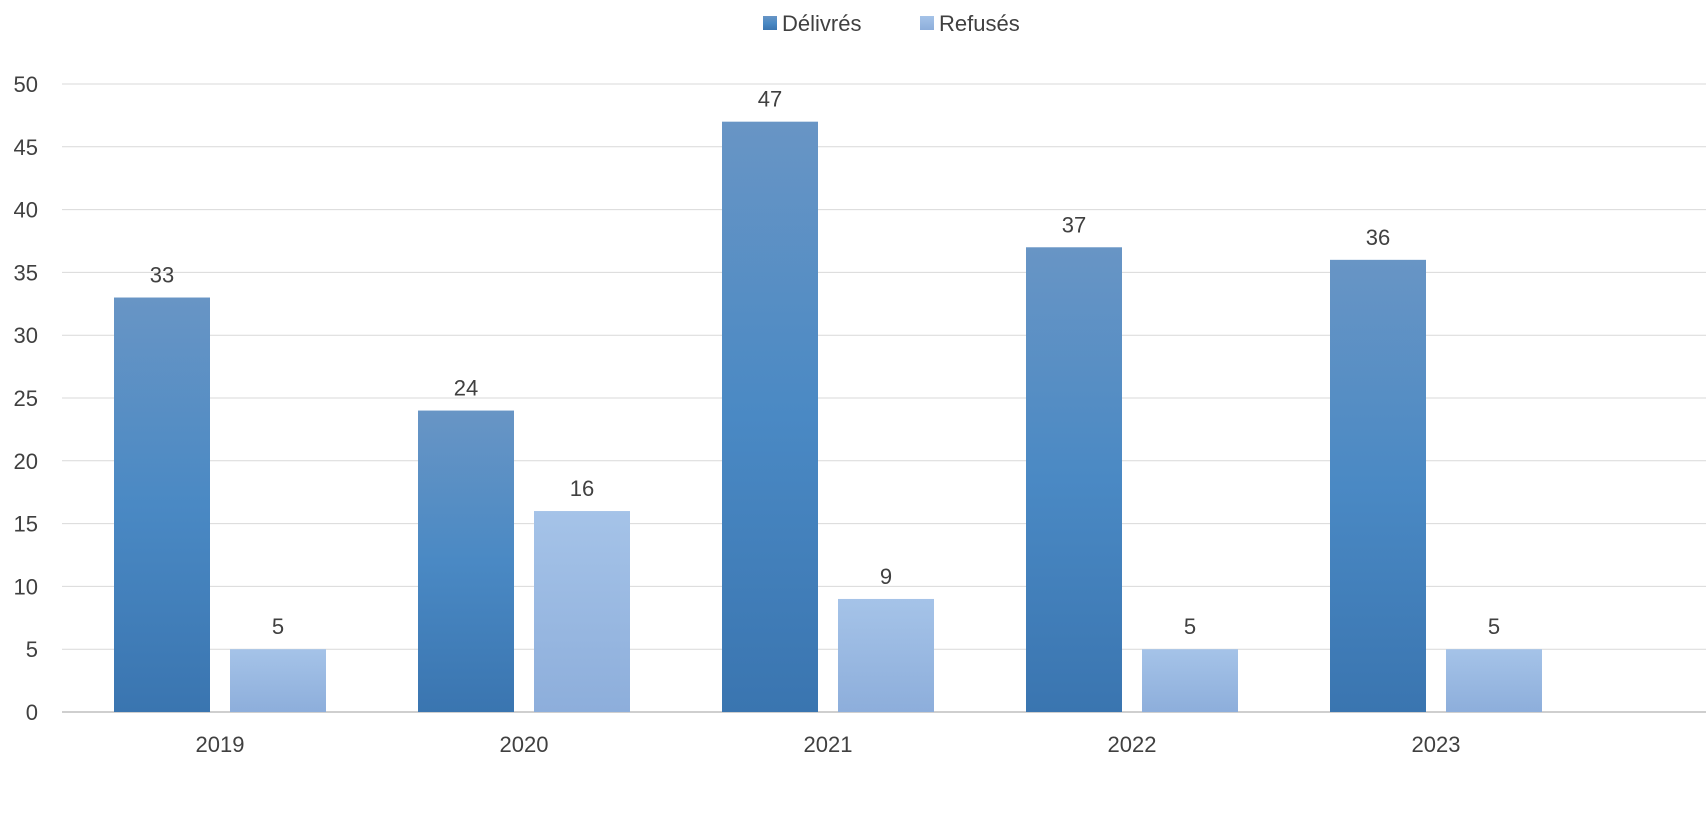 The width and height of the screenshot is (1706, 824). What do you see at coordinates (32, 649) in the screenshot?
I see `y-tick-label: 5` at bounding box center [32, 649].